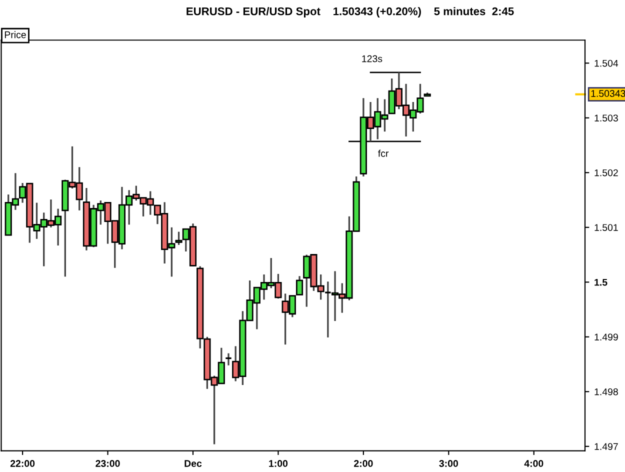 Image resolution: width=625 pixels, height=472 pixels. What do you see at coordinates (22, 463) in the screenshot?
I see `x-tick-label: 22:00` at bounding box center [22, 463].